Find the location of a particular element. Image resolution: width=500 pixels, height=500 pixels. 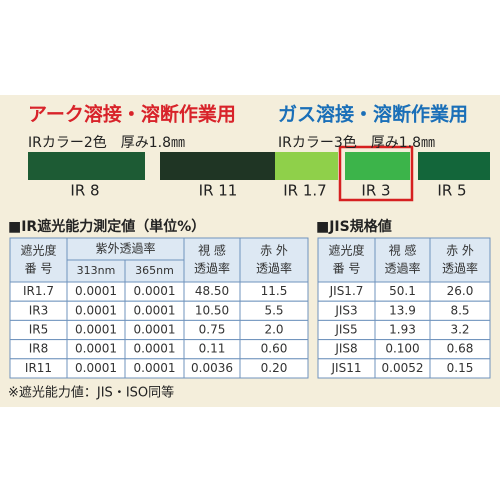

swatch-ir8 is located at coordinates (86, 166).